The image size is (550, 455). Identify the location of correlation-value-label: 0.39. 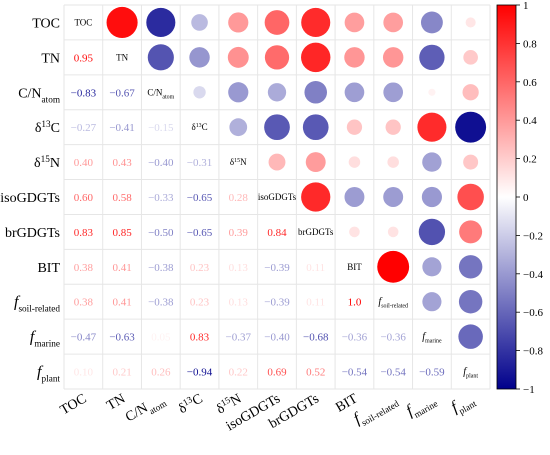
(239, 233).